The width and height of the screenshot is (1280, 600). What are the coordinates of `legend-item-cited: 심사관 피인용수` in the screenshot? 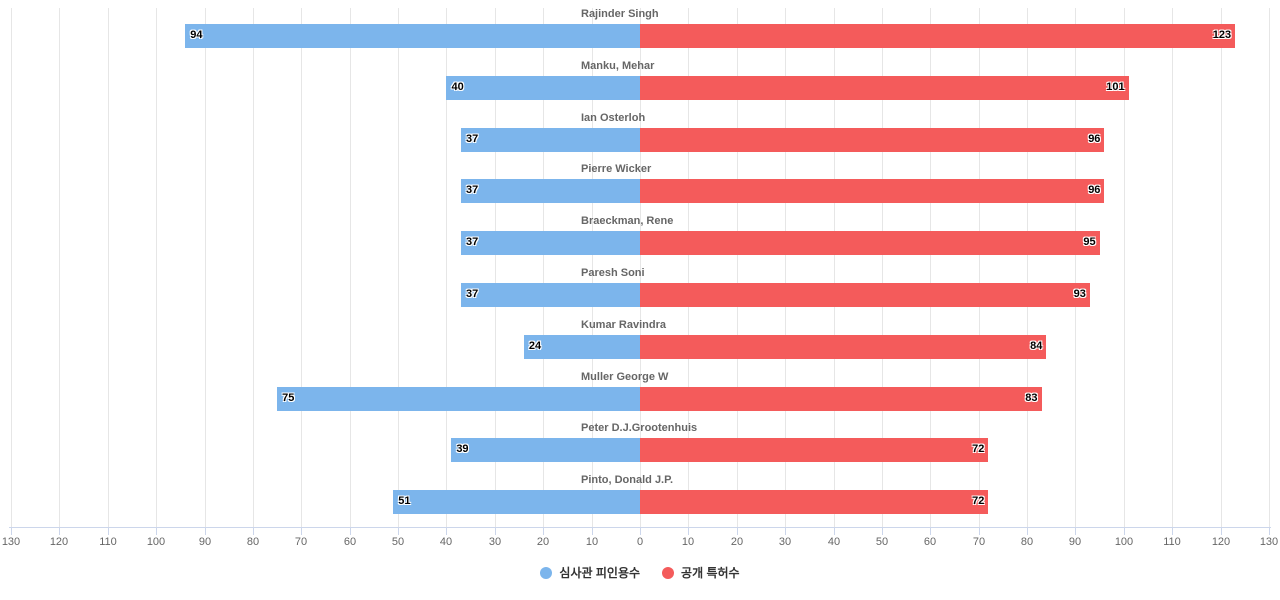 It's located at (590, 572).